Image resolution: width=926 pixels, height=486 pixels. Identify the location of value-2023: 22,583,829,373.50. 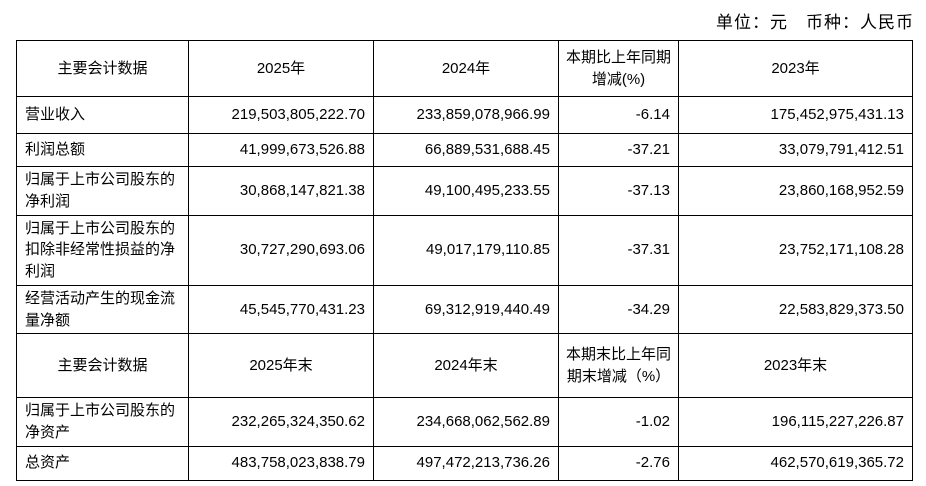
(795, 309).